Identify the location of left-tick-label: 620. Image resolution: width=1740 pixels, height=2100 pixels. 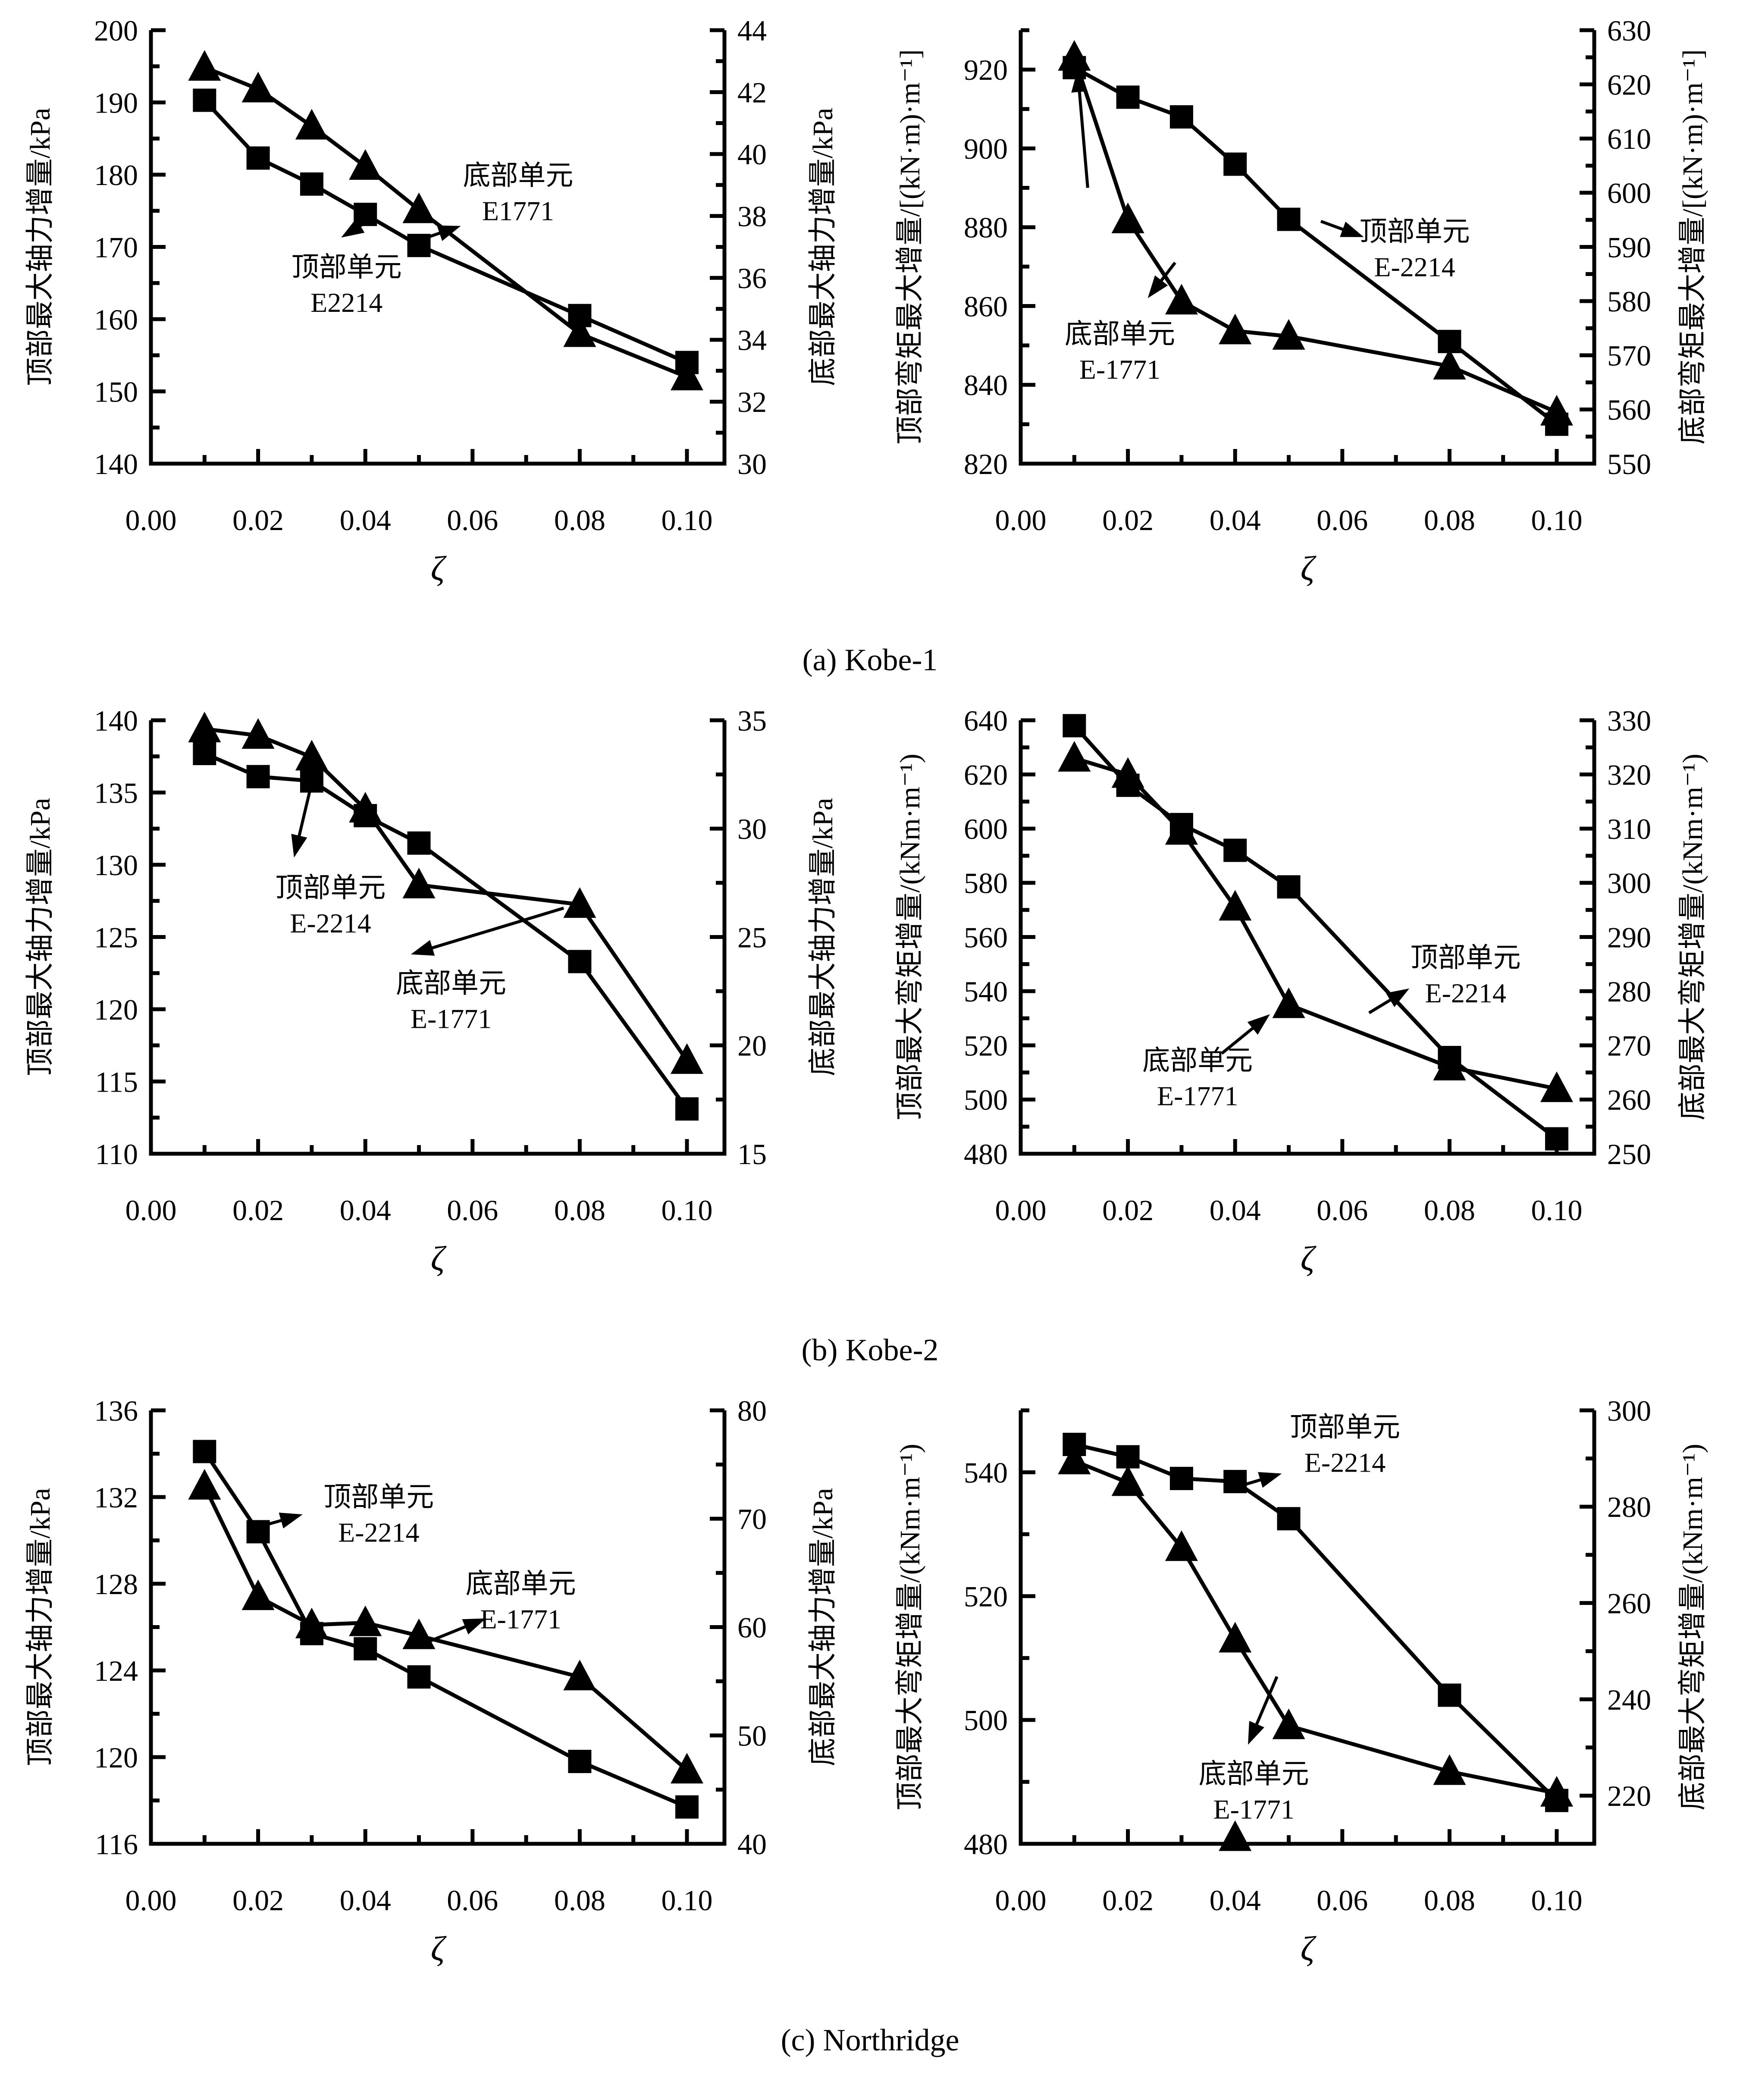
(986, 774).